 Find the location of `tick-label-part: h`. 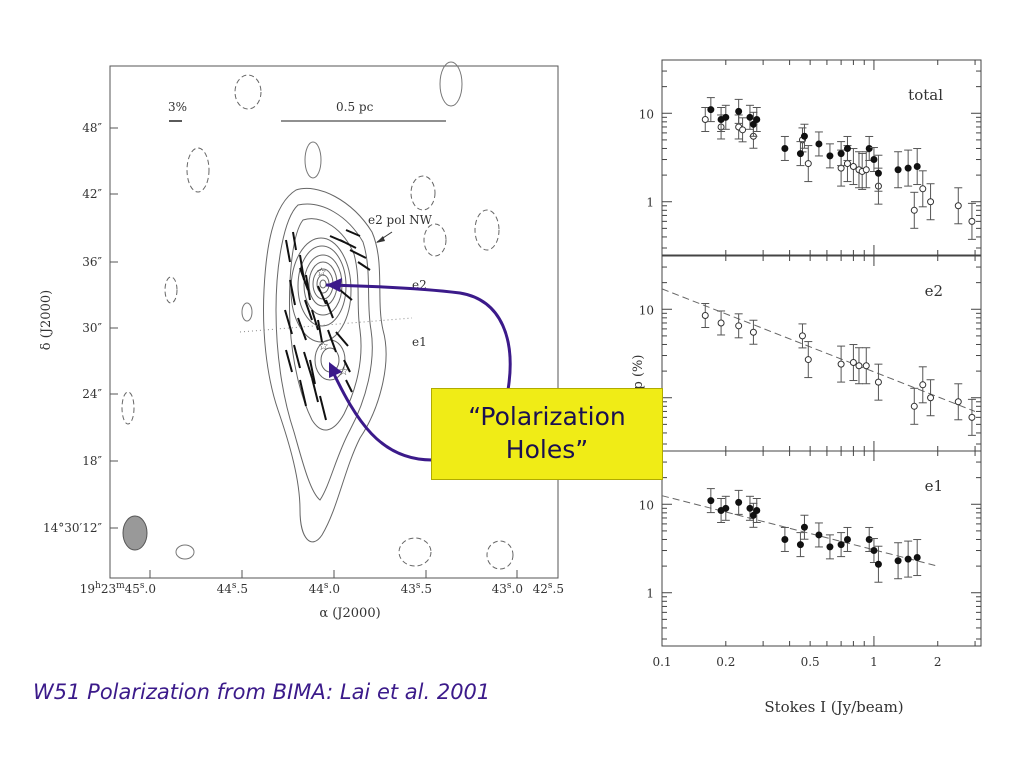

tick-label-part: h is located at coordinates (98, 586).